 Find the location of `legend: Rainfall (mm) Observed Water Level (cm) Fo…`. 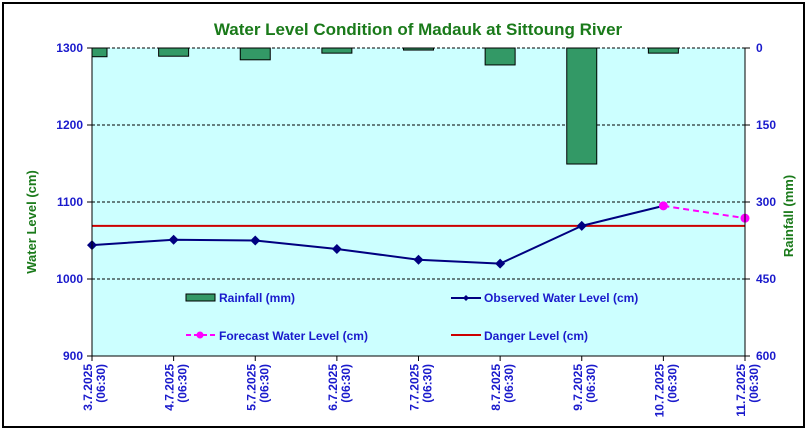

legend: Rainfall (mm) Observed Water Level (cm) Fo… is located at coordinates (411, 317).